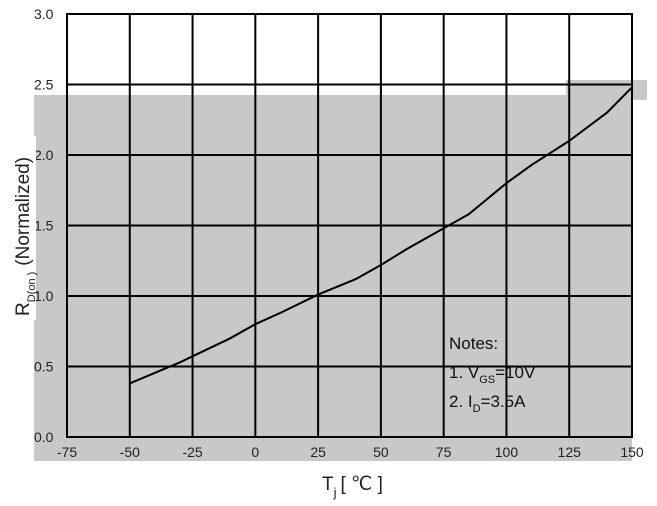  Describe the element at coordinates (350, 452) in the screenshot. I see `x-tick-labels: -75 -50 -25 0 25 50 75 100 125 150` at that location.